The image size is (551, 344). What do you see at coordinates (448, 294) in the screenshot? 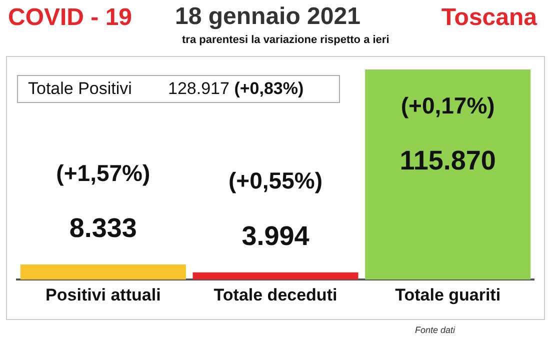
I see `x-tick-label: Totale guariti` at bounding box center [448, 294].